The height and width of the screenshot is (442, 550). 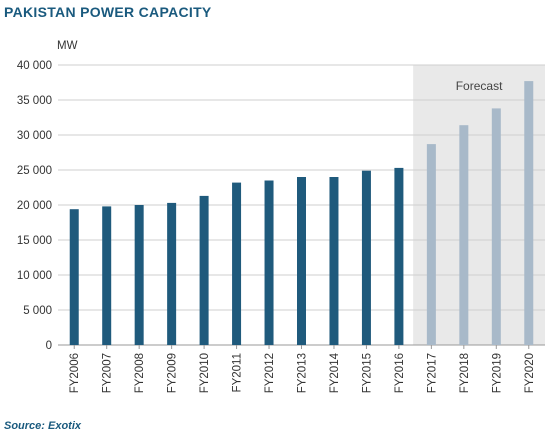 What do you see at coordinates (301, 261) in the screenshot?
I see `bar-fy2013` at bounding box center [301, 261].